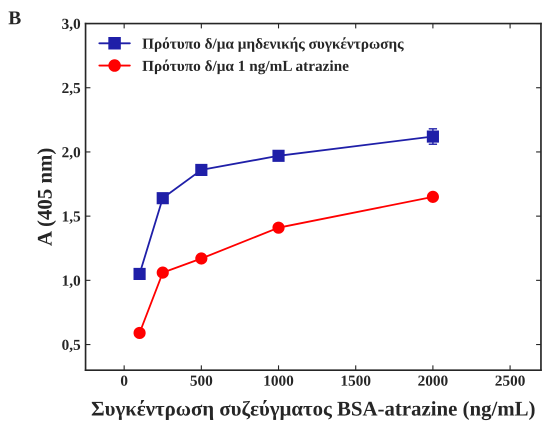  I want to click on x-axis-title: Συγκέντρωση συζεύγματος BSA-atrazine (ng/mL), so click(313, 410).